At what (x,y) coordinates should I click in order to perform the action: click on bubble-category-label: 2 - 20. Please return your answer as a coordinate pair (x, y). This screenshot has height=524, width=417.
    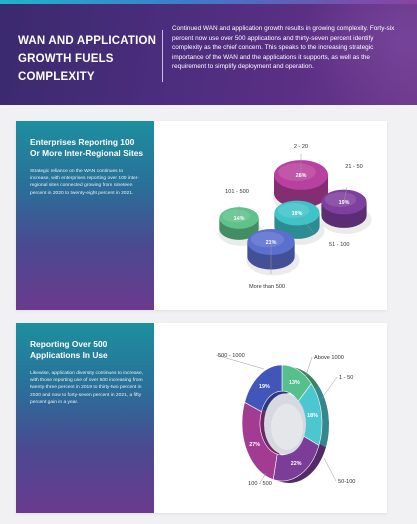
    Looking at the image, I should click on (301, 147).